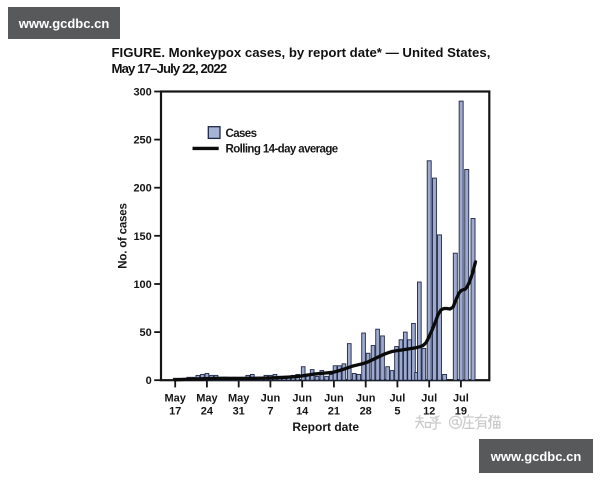 Image resolution: width=600 pixels, height=480 pixels. I want to click on svg-text: 24, so click(207, 412).